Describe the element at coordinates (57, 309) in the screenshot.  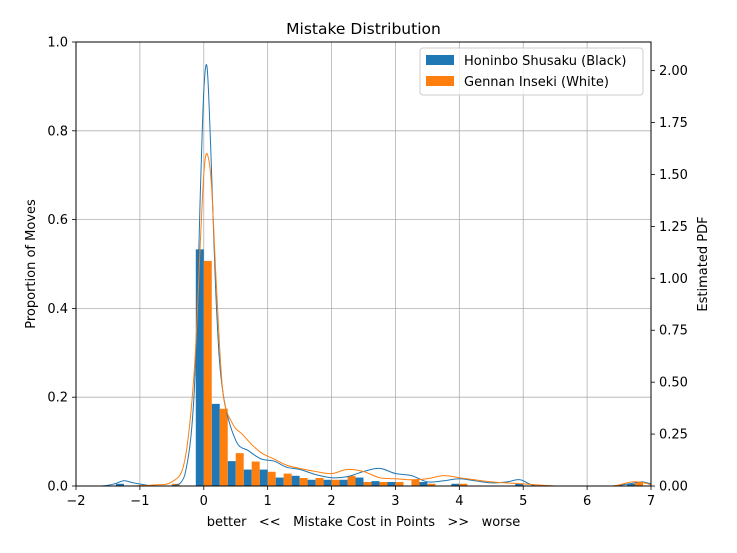
I see `y-tick-label-2: 0.4` at that location.